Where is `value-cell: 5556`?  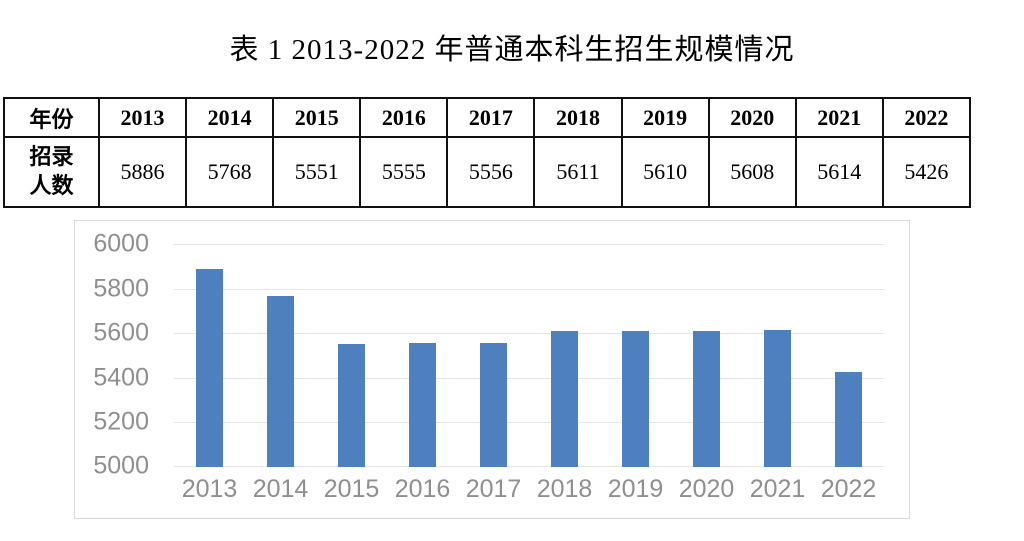 value-cell: 5556 is located at coordinates (491, 172).